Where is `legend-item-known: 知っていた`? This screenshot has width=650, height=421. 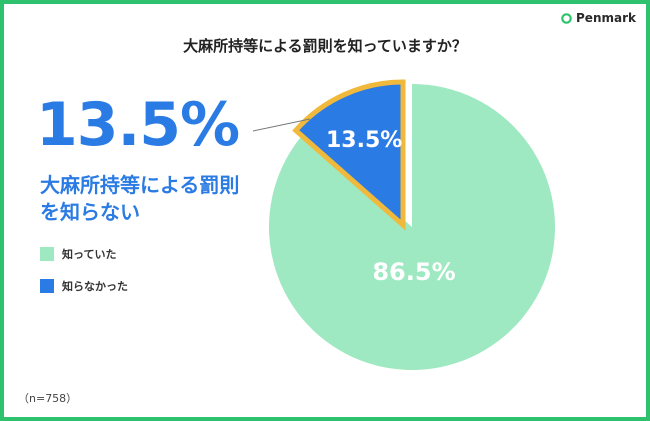 legend-item-known: 知っていた is located at coordinates (84, 254).